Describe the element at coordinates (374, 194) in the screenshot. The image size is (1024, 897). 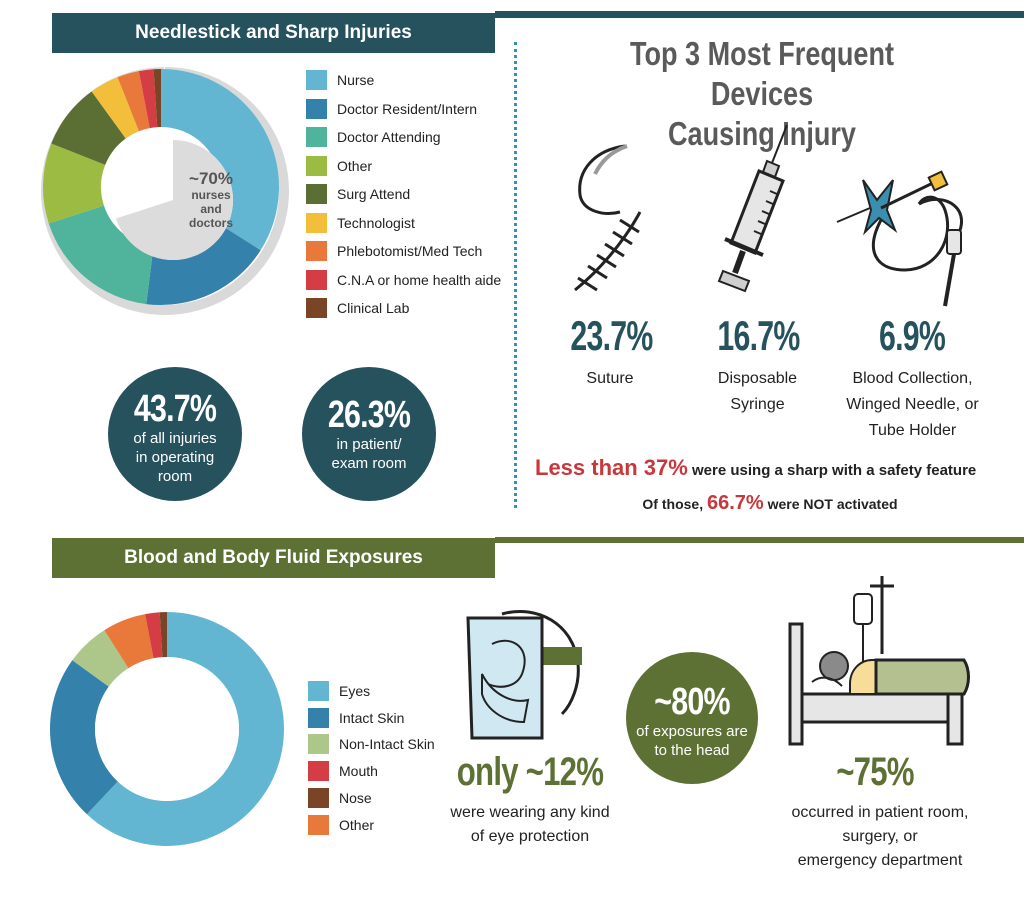
I see `legend-label: Surg Attend` at that location.